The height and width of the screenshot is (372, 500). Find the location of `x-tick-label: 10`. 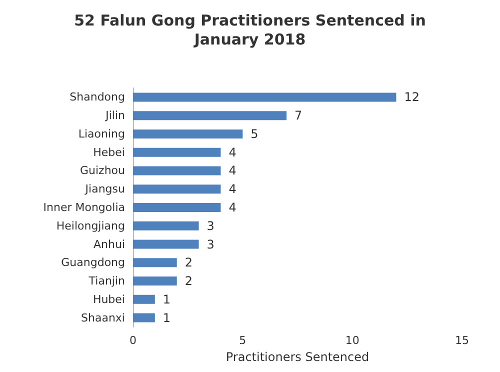

x-tick-label: 10 is located at coordinates (352, 340).